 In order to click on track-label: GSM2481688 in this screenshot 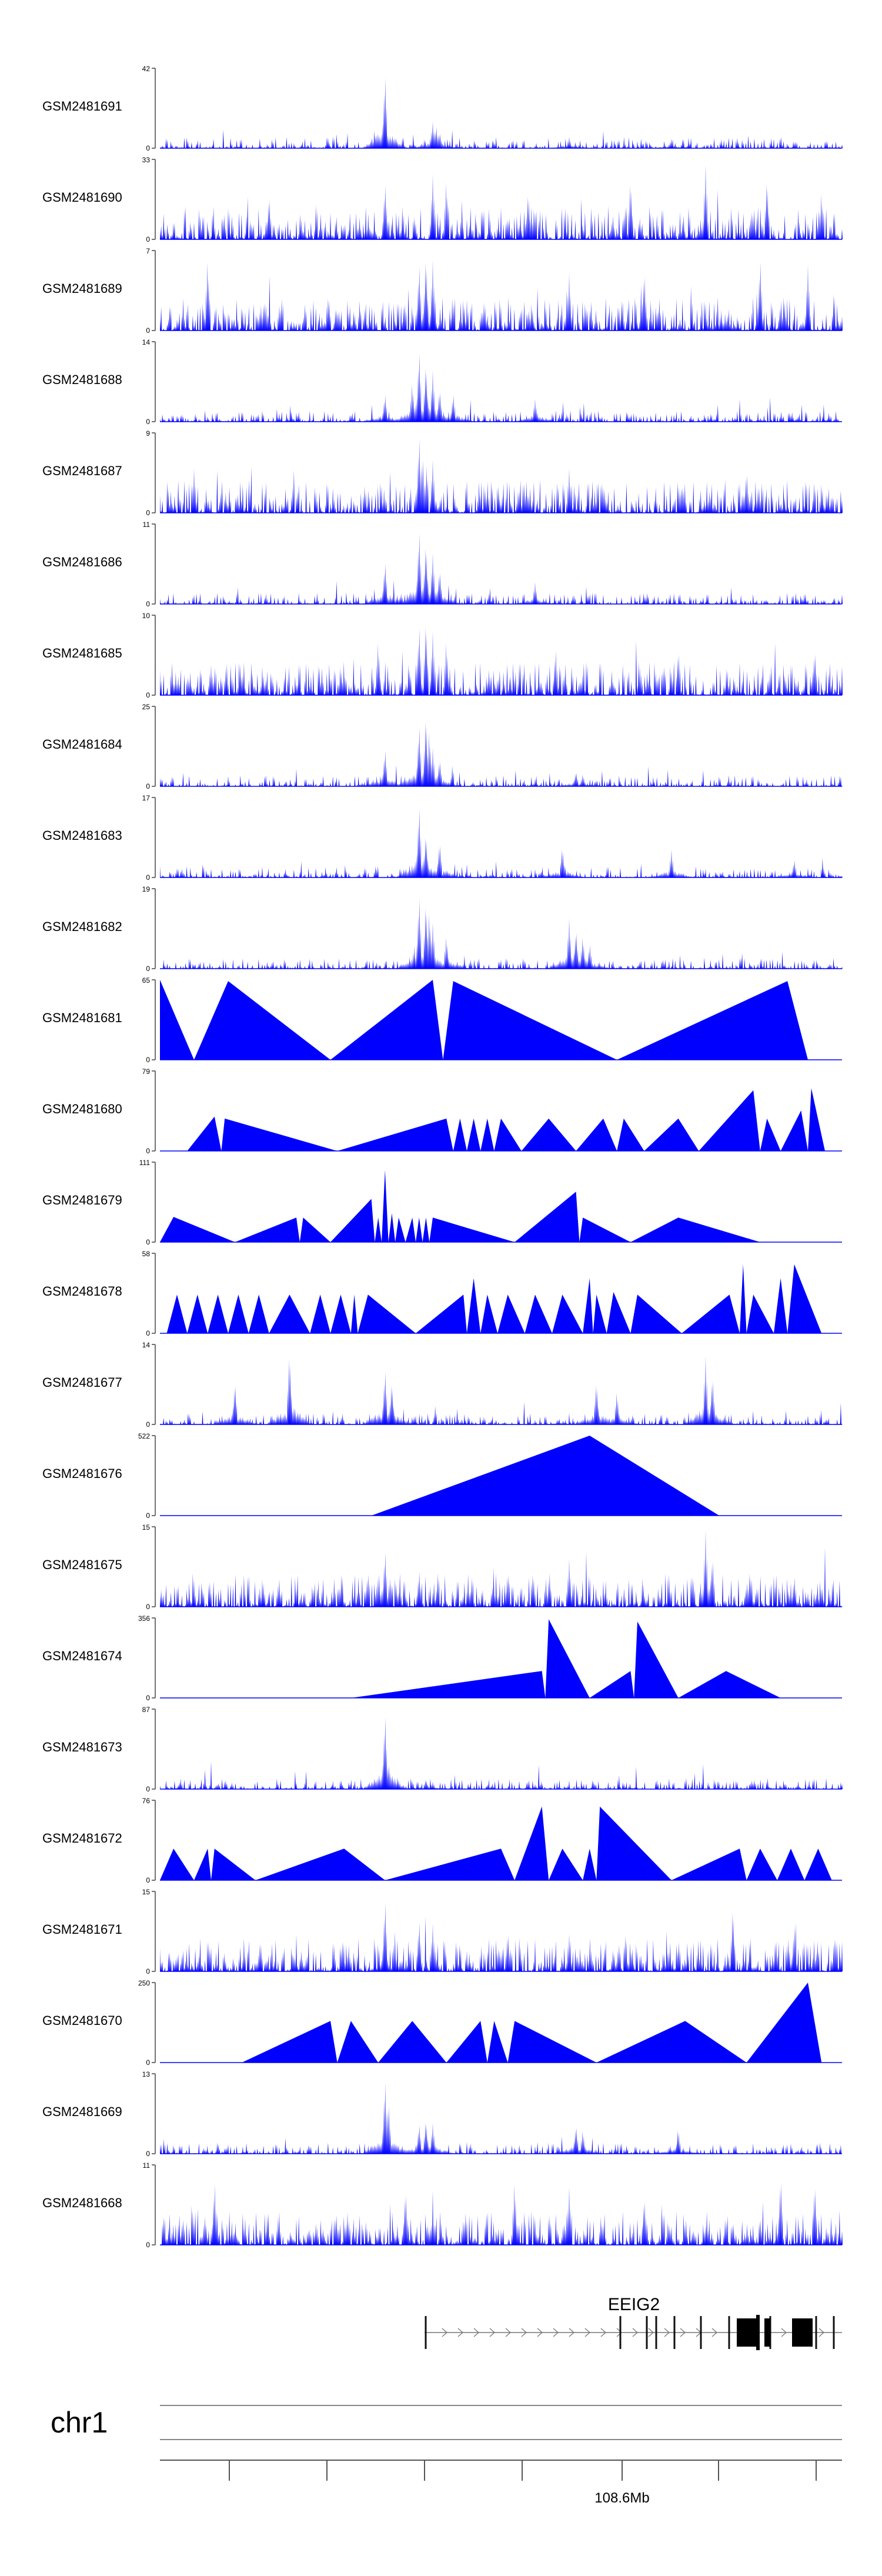, I will do `click(82, 379)`.